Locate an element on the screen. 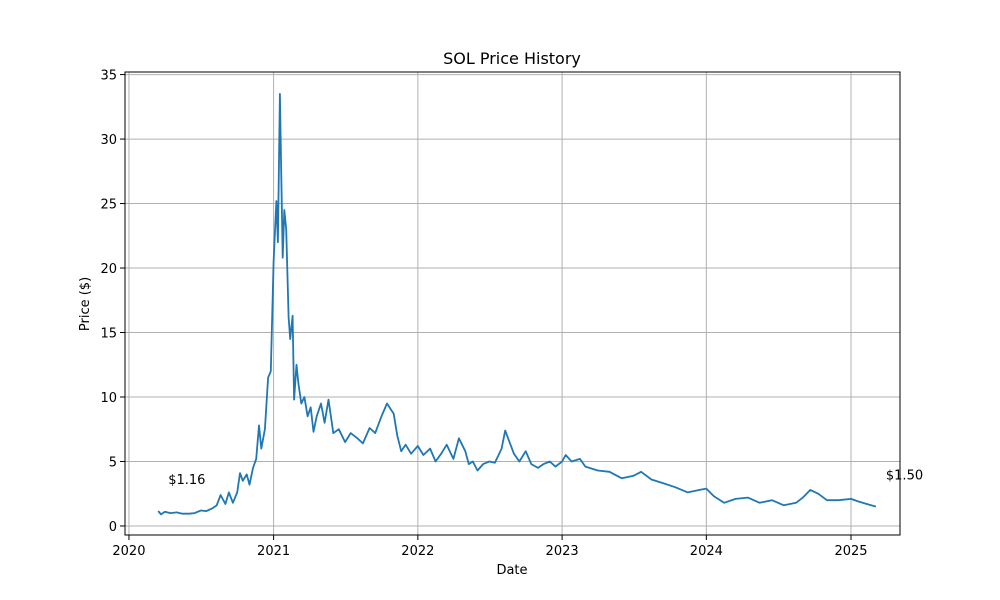 The width and height of the screenshot is (1000, 600). x-axis-label: Date is located at coordinates (511, 570).